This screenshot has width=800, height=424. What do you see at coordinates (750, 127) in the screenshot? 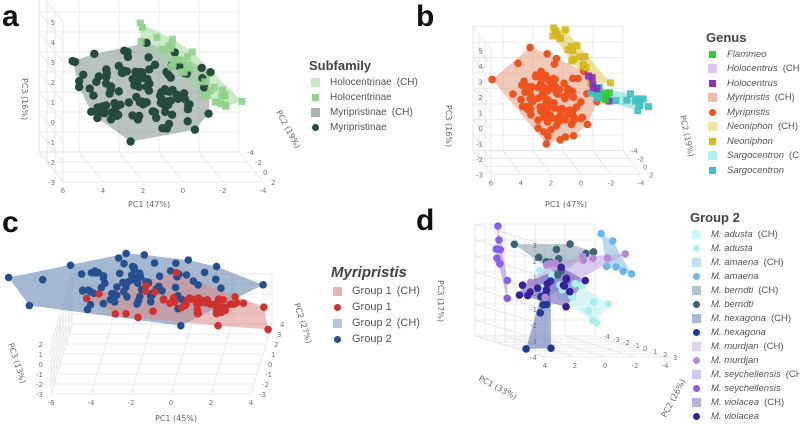
I see `legend-label: Neoniphon` at bounding box center [750, 127].